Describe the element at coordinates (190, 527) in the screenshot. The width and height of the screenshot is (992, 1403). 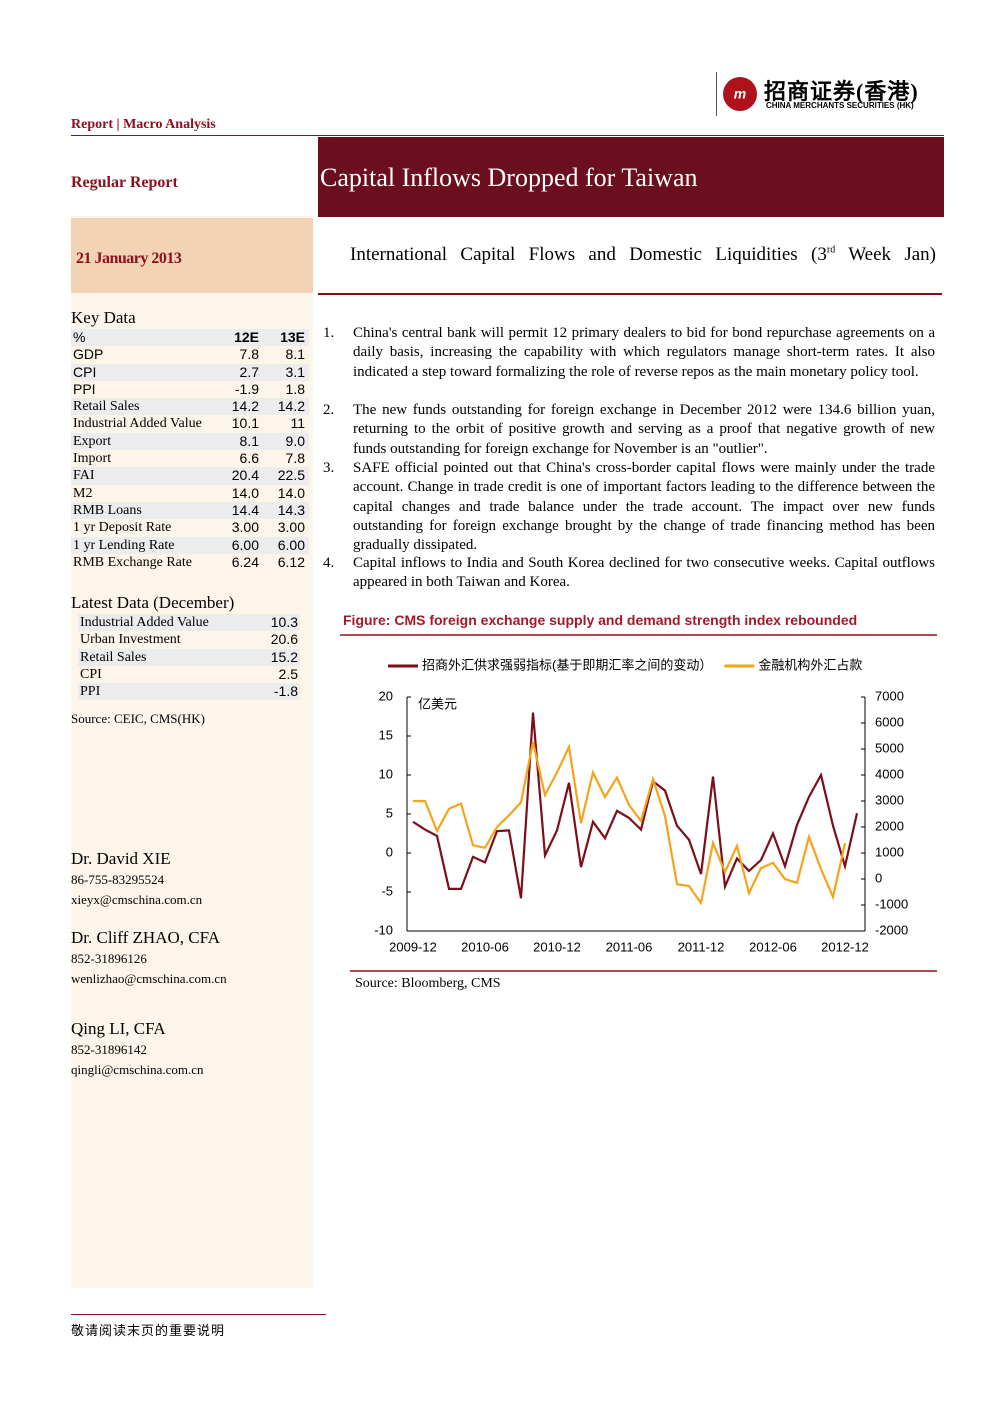
I see `table-row: 1 yr Deposit Rate 3.00 3.00` at that location.